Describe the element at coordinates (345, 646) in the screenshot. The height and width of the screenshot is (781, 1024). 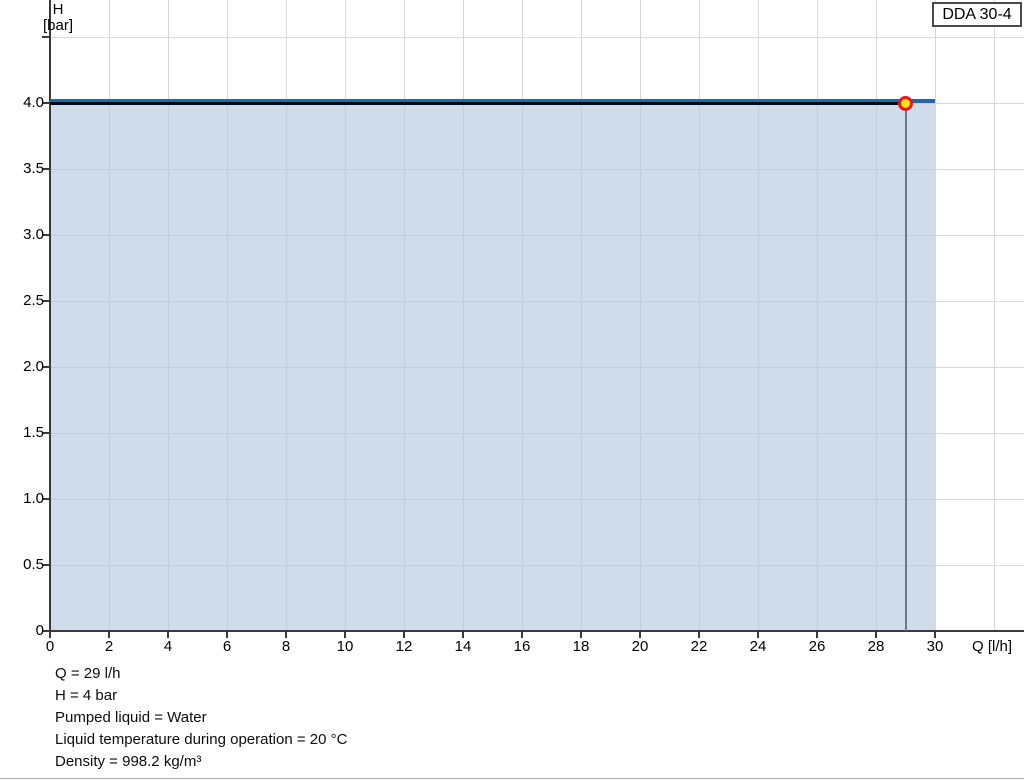
I see `x-tick-label: 10` at that location.